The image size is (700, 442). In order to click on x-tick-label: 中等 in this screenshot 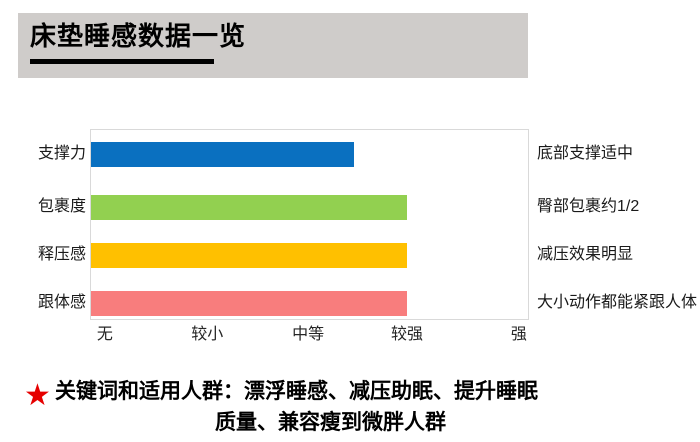, I will do `click(308, 334)`.